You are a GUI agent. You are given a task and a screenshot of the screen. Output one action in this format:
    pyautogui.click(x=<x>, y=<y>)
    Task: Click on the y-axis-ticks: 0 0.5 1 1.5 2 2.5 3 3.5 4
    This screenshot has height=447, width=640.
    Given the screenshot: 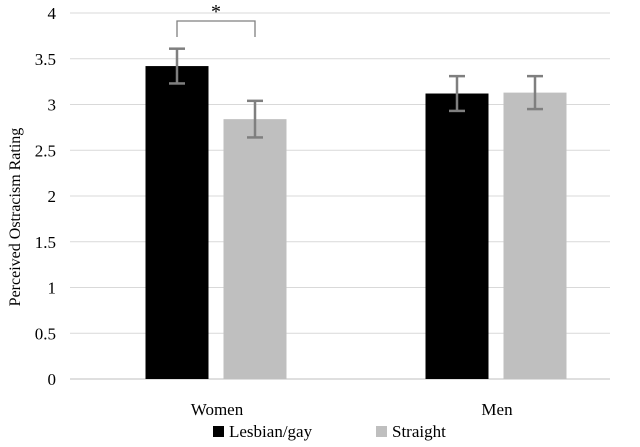 What is the action you would take?
    pyautogui.click(x=46, y=196)
    